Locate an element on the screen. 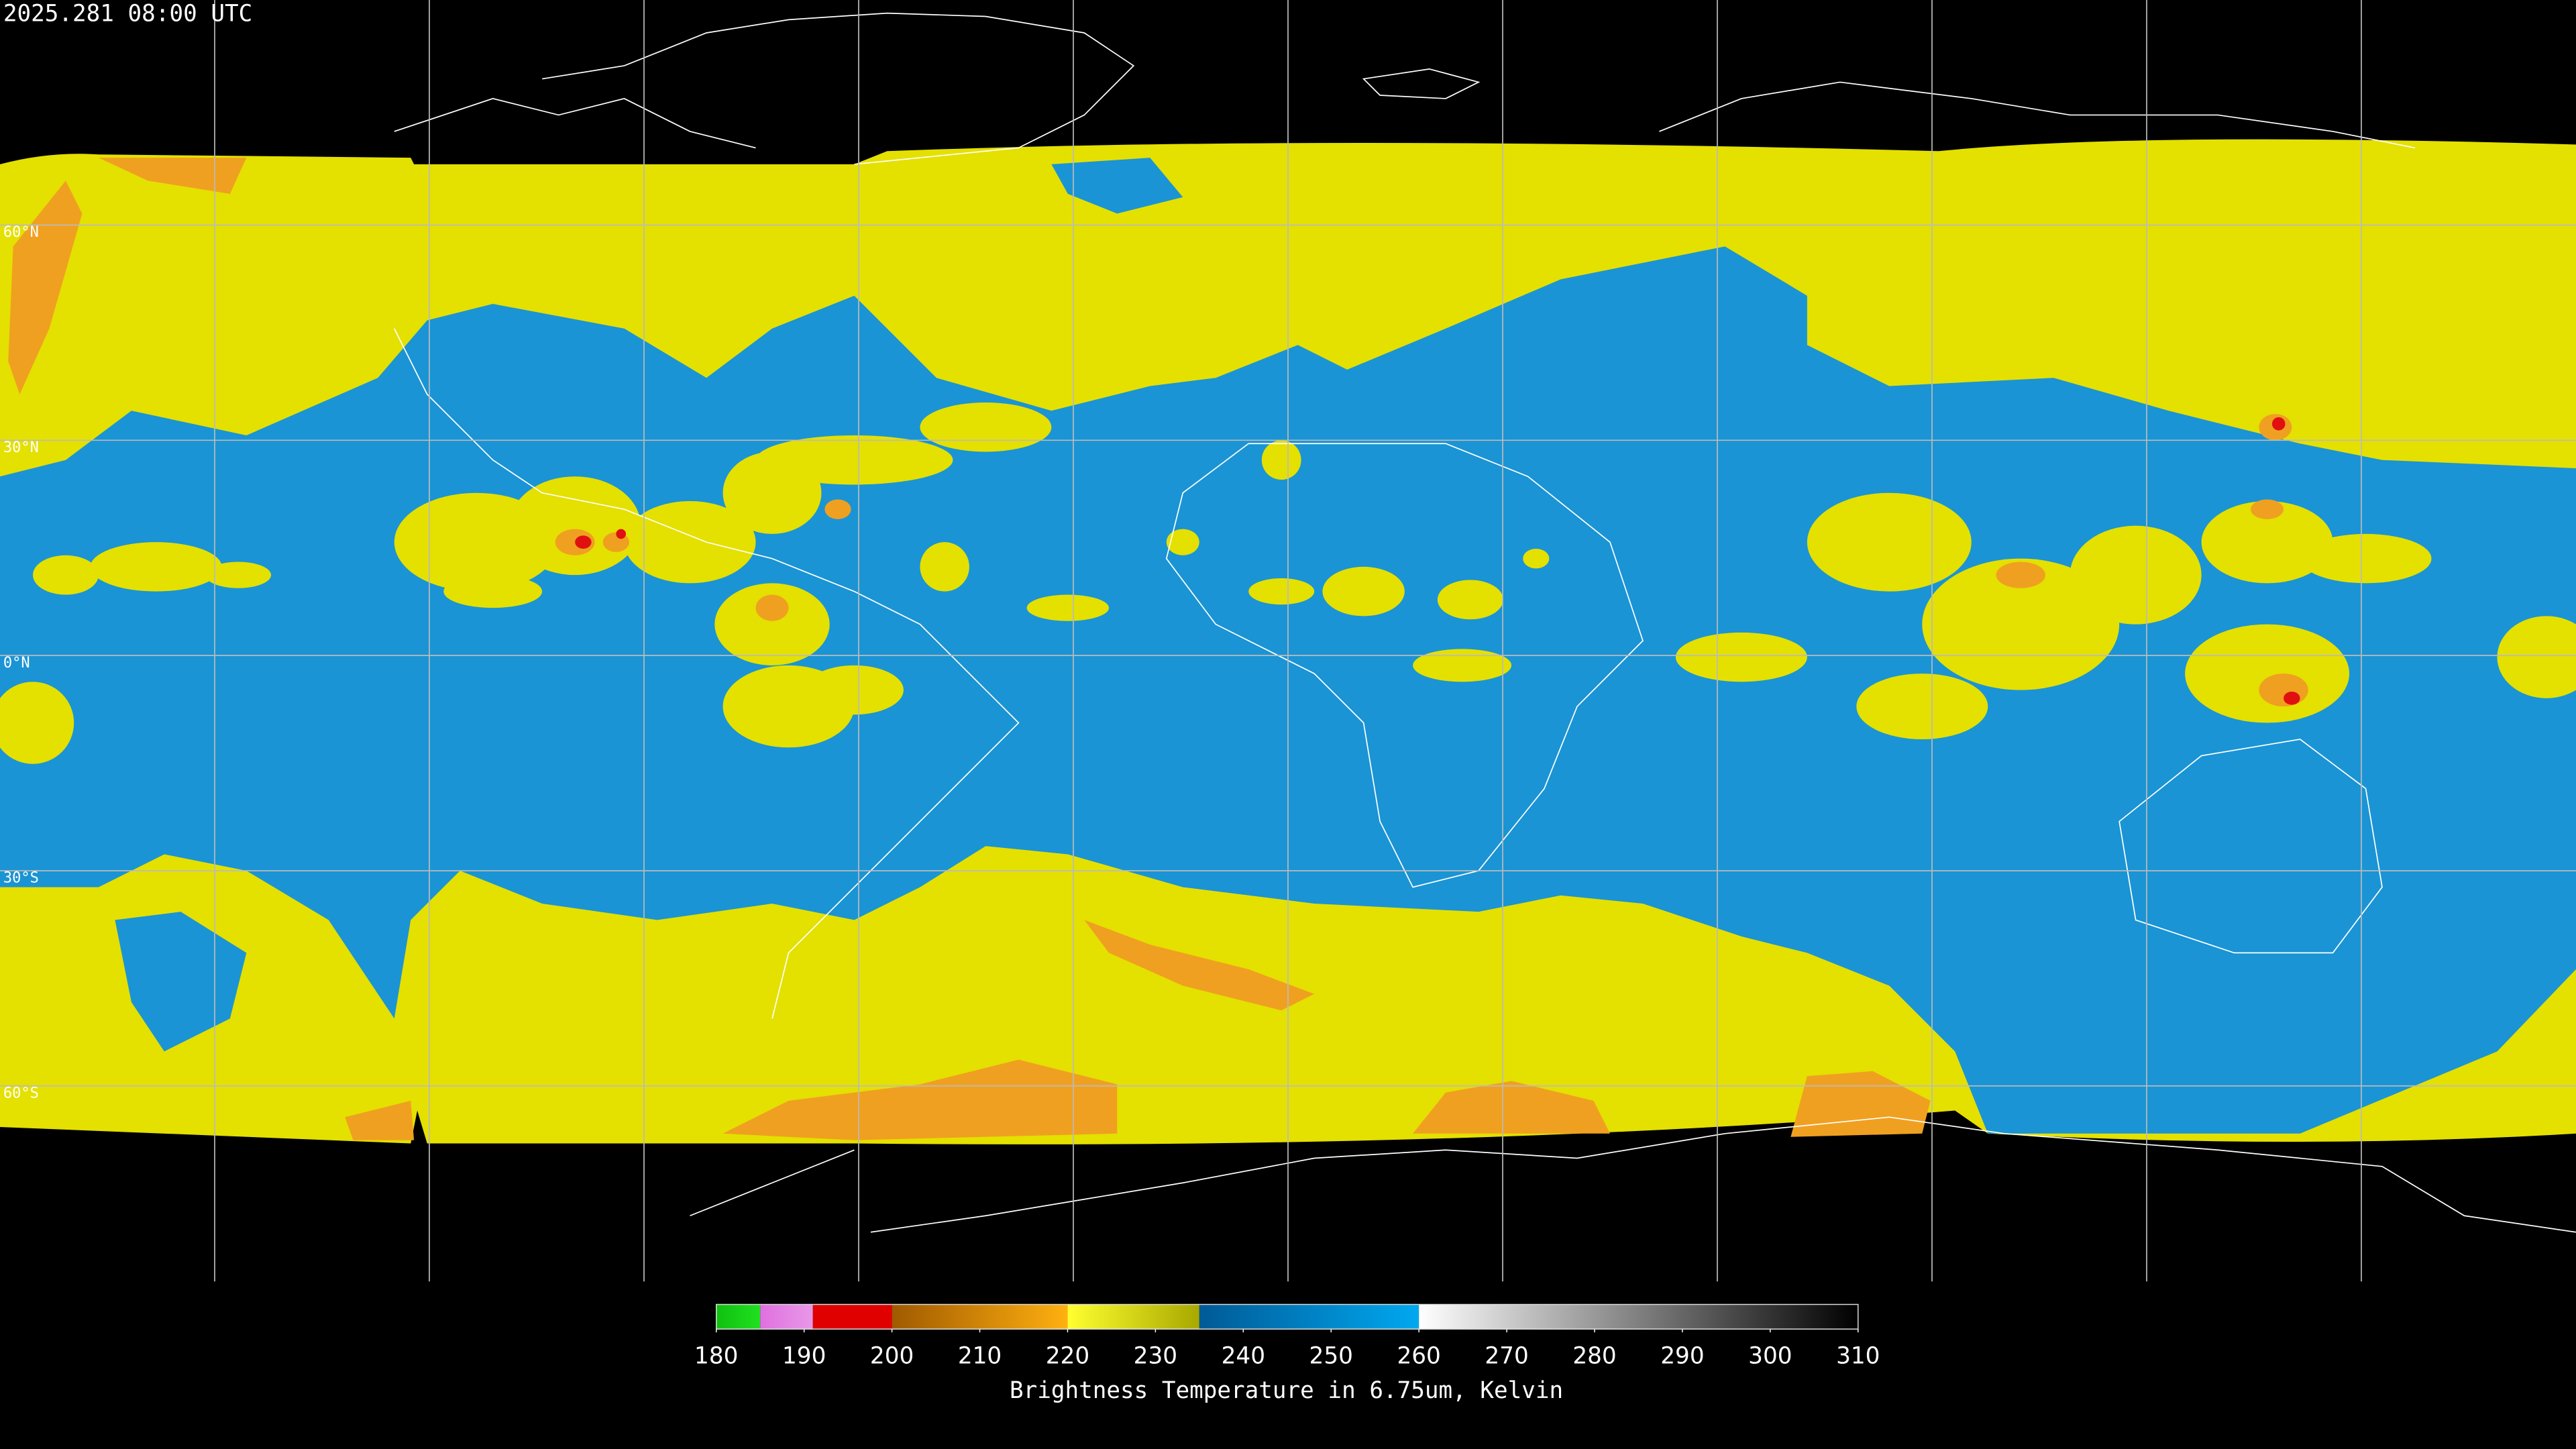 The height and width of the screenshot is (1449, 2576). colorbar-tick-label: 310 is located at coordinates (1858, 1355).